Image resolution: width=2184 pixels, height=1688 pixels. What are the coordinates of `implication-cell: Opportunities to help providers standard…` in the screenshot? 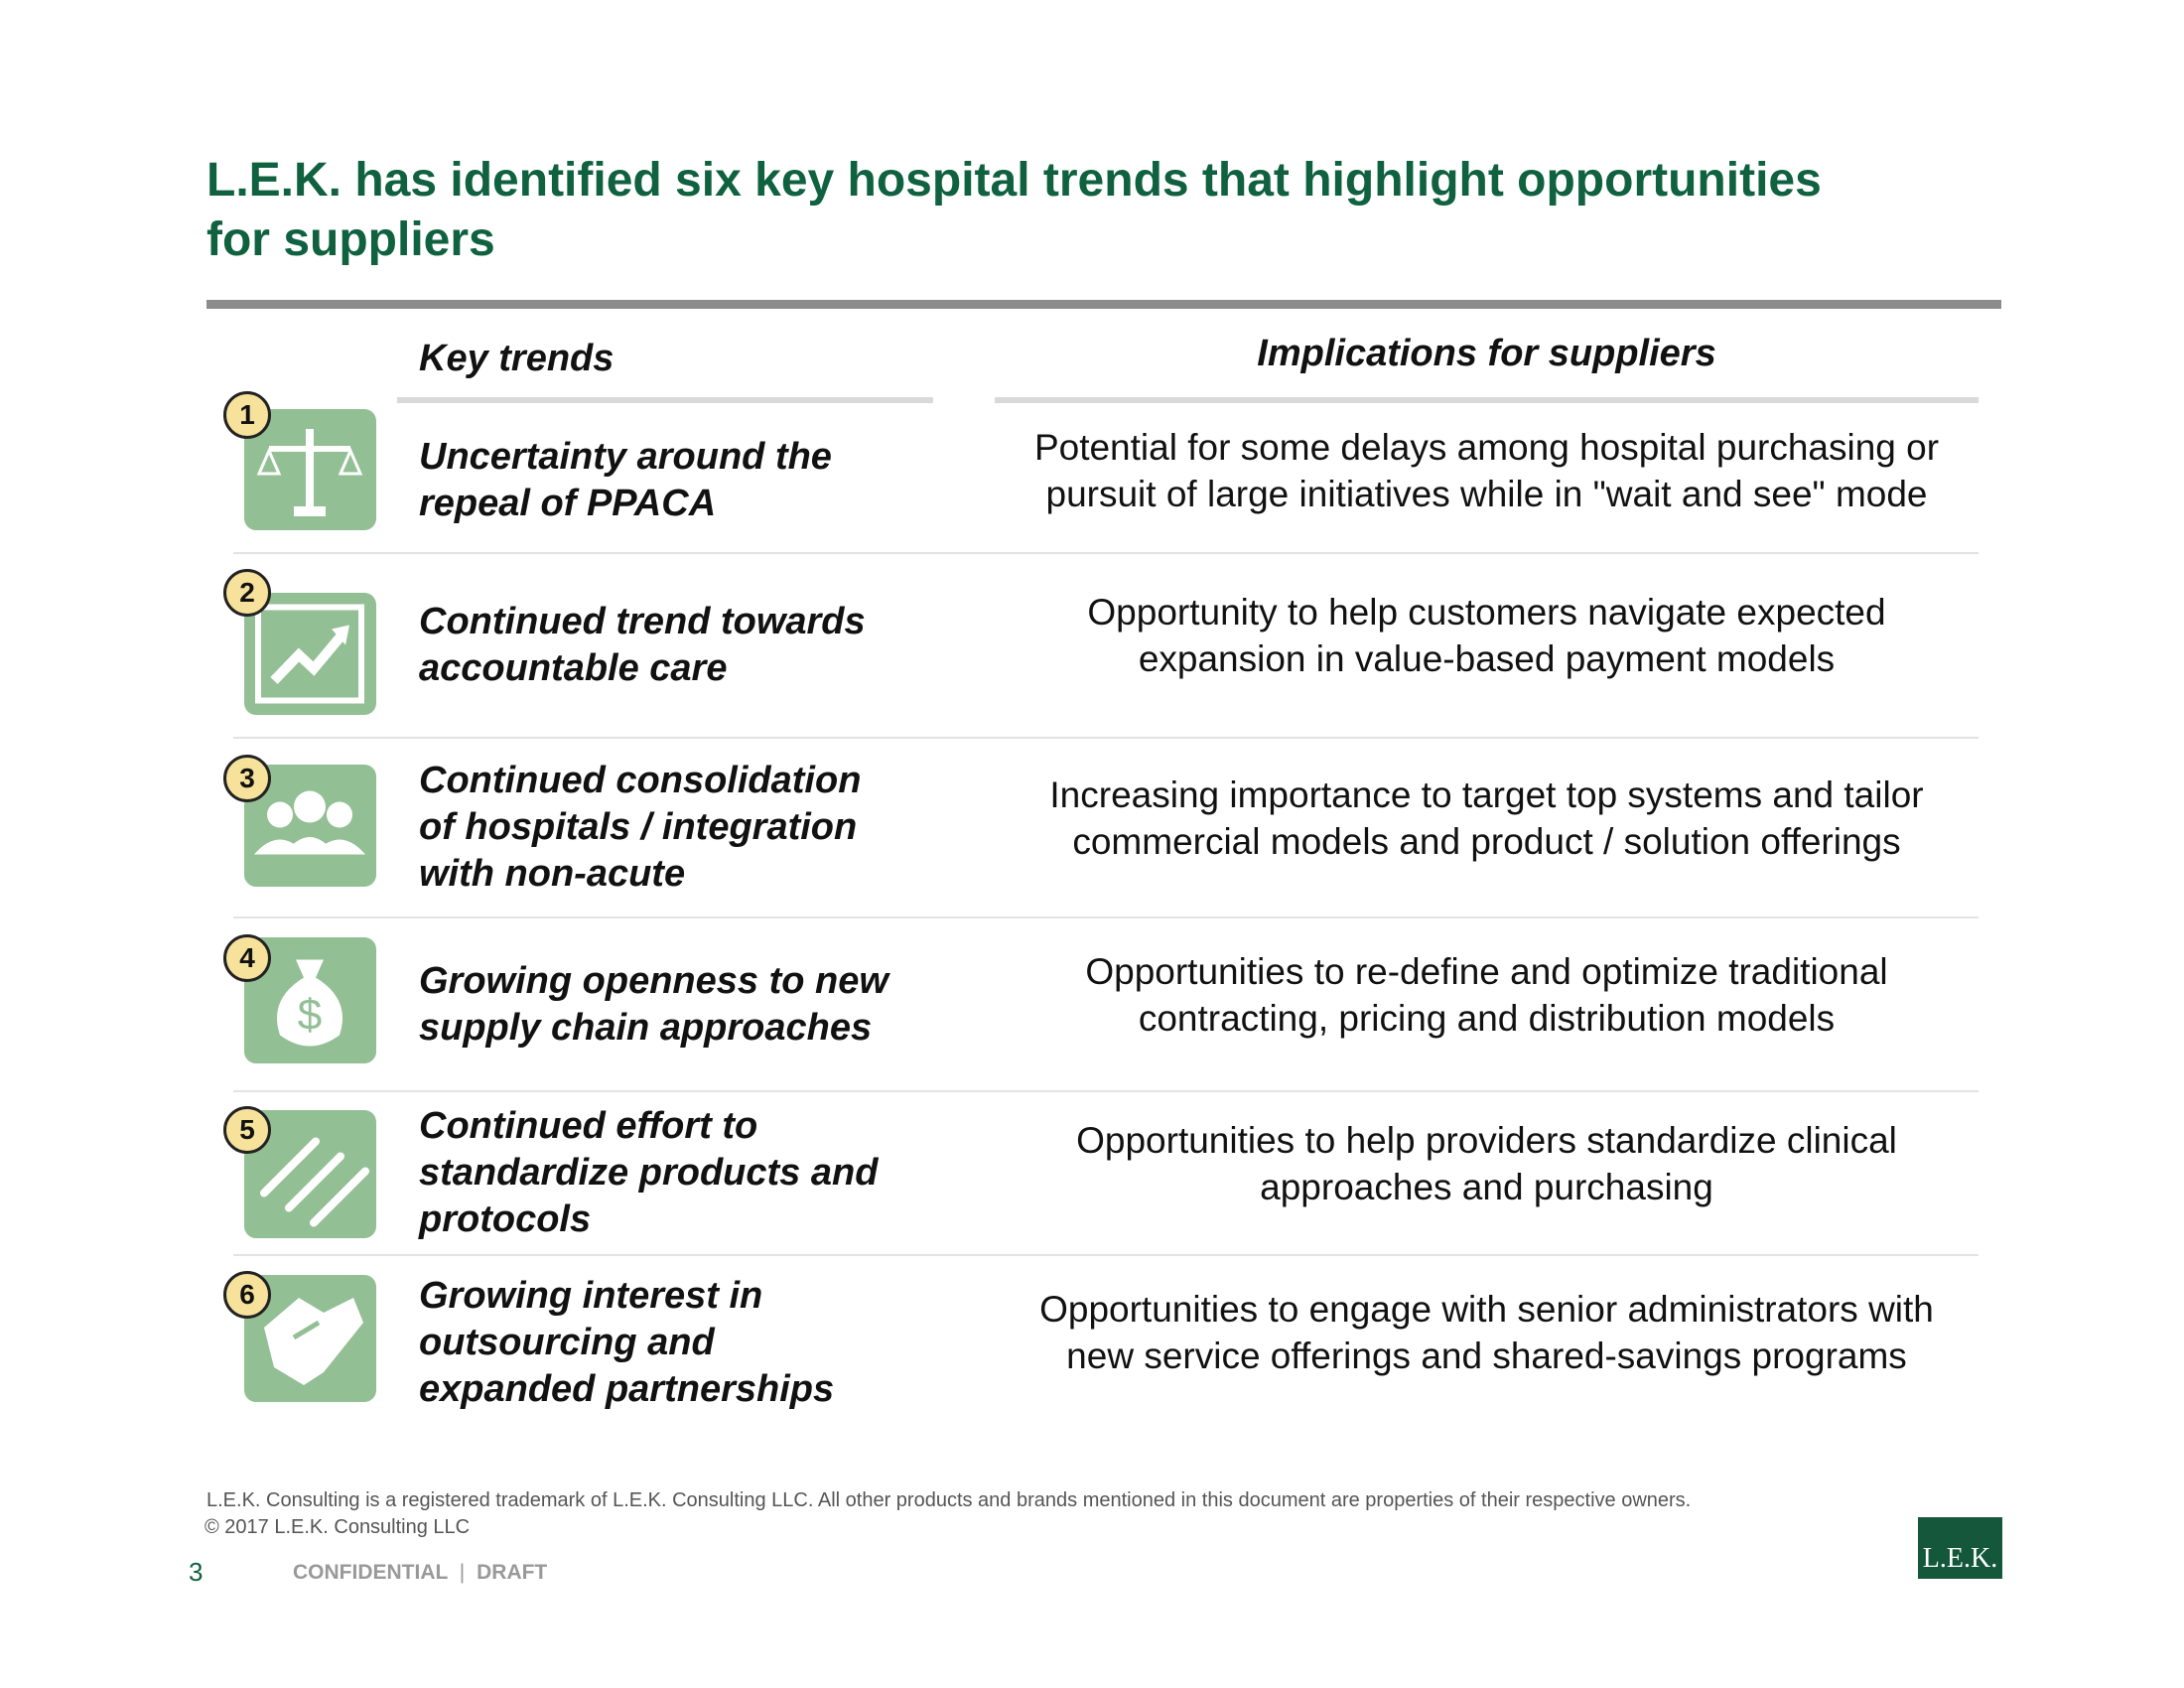 It's located at (1487, 1163).